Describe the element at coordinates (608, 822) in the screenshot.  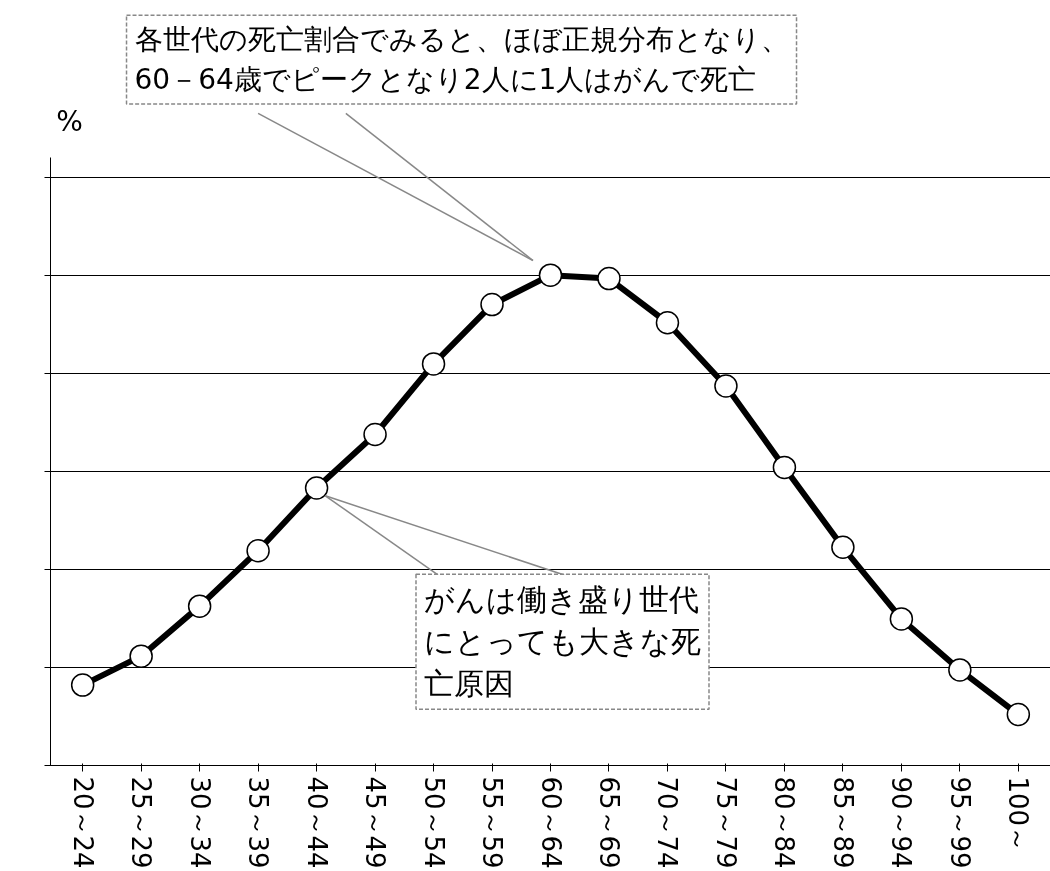
I see `x-tick-label: 65～69` at that location.